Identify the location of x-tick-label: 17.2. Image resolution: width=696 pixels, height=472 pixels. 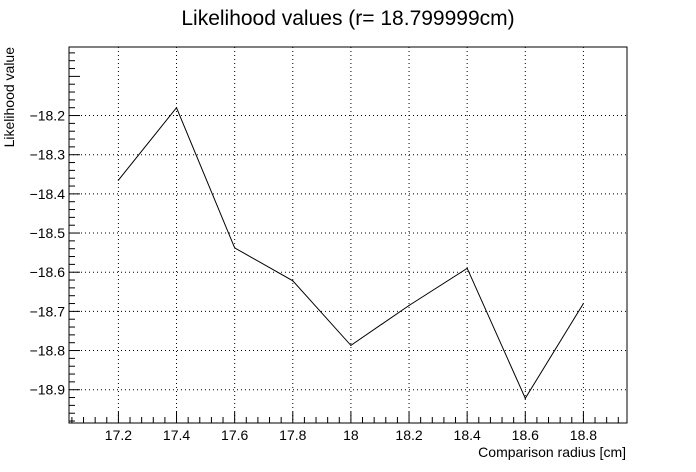
(118, 435).